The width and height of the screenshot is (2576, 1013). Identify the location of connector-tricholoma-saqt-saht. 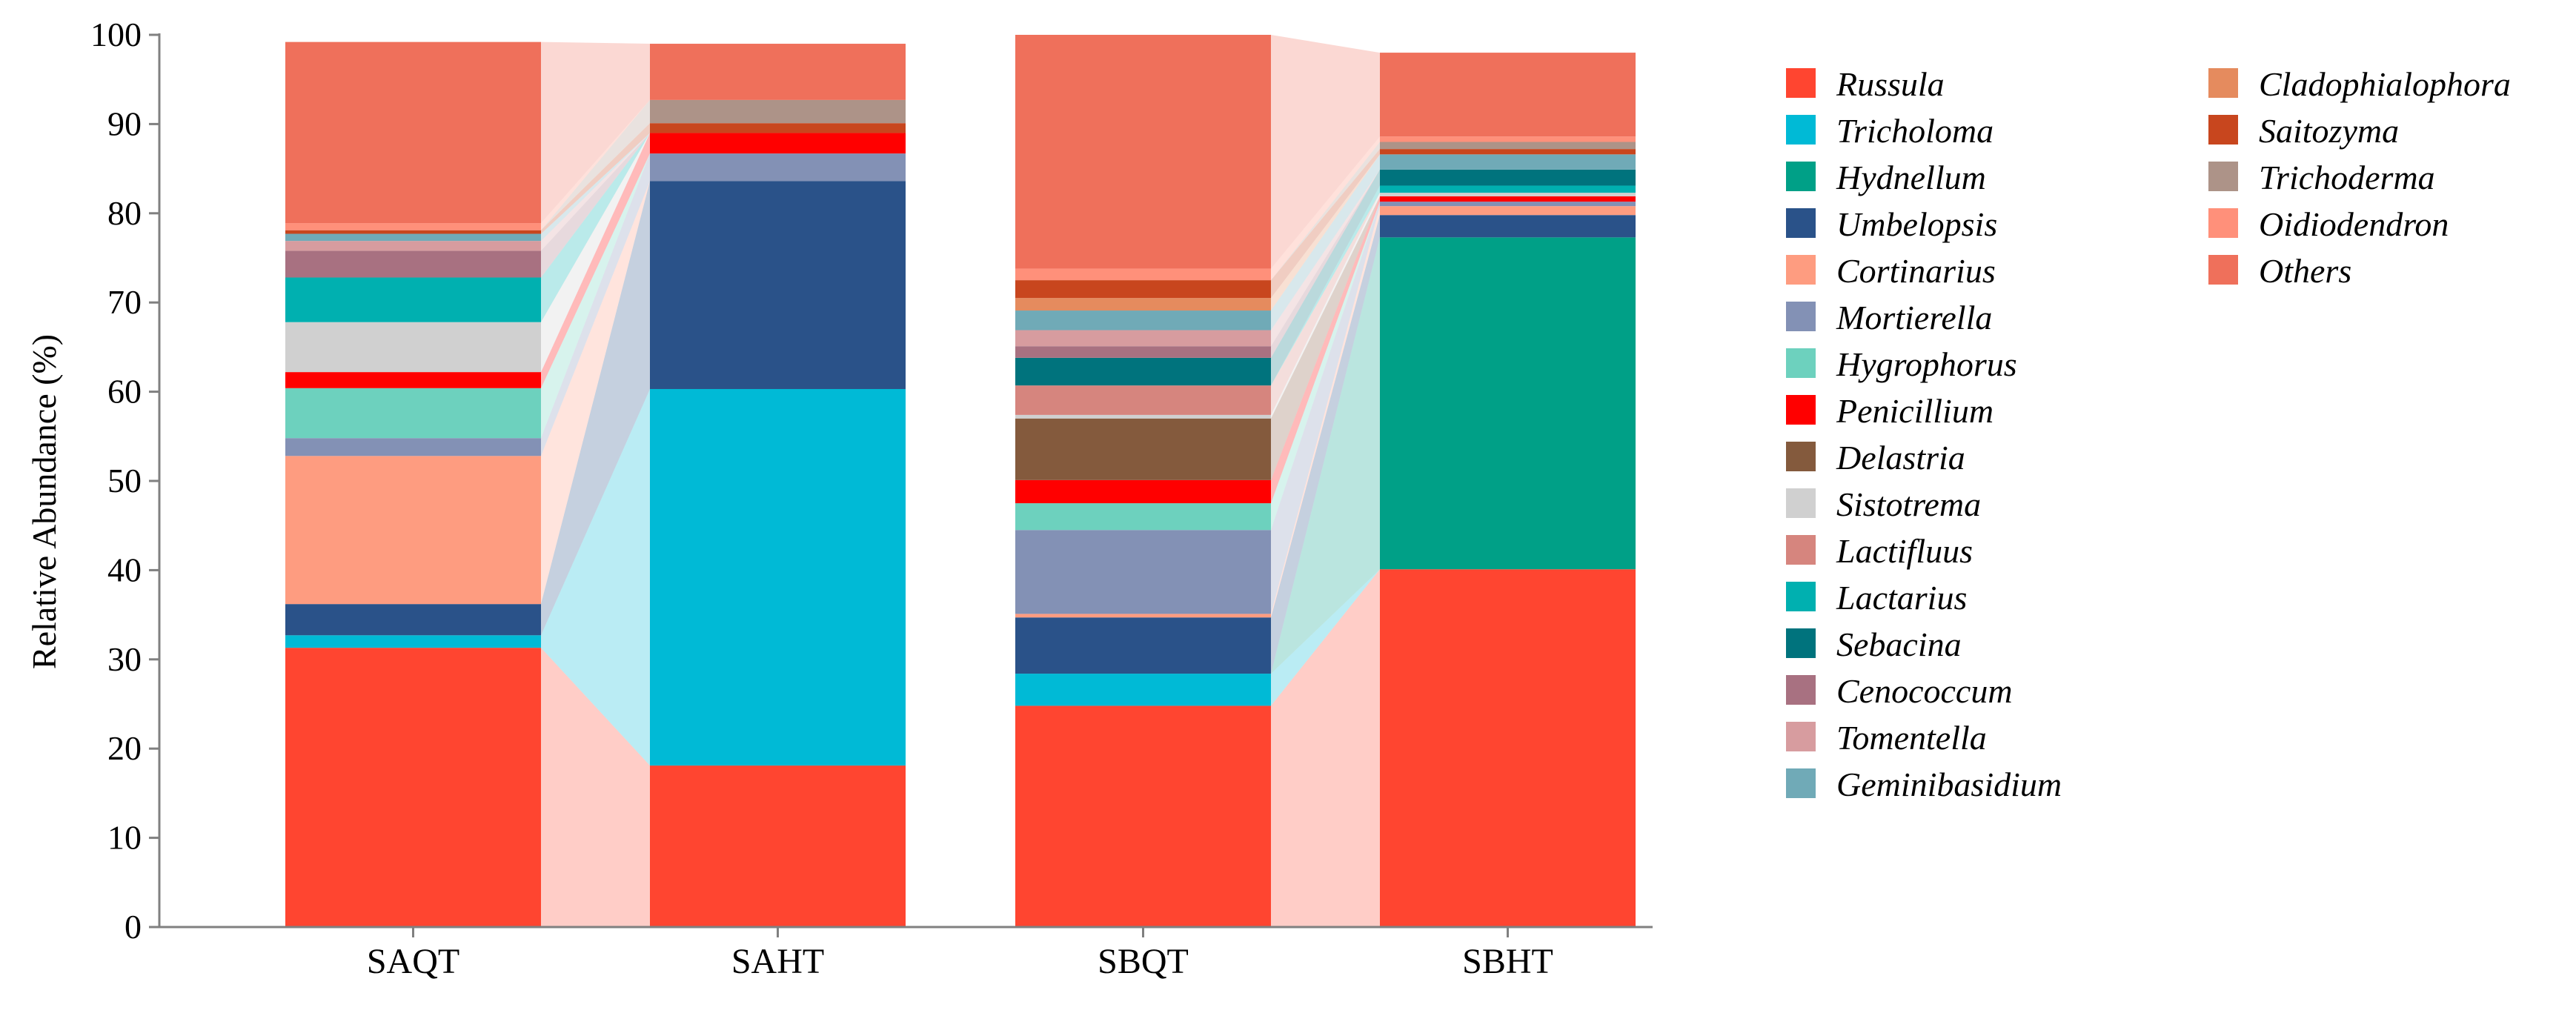
(595, 577).